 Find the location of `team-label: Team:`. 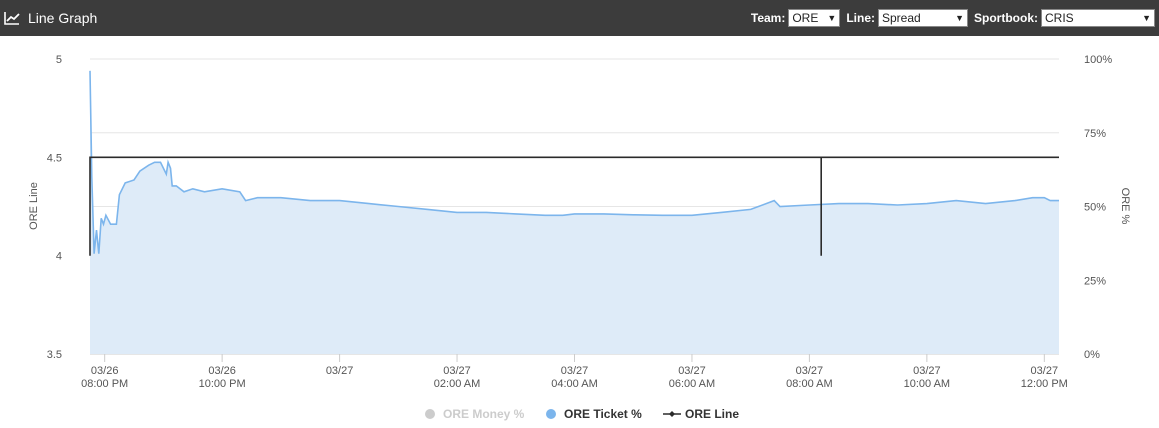

team-label: Team: is located at coordinates (768, 18).